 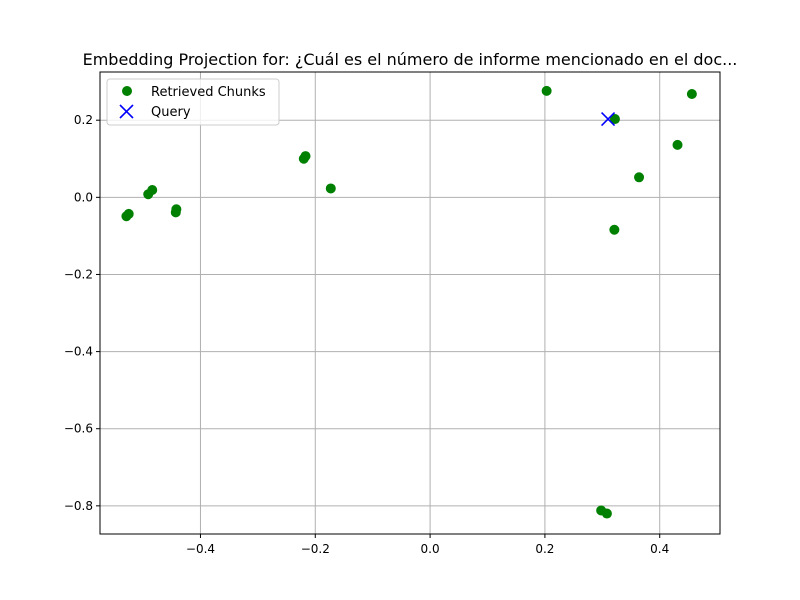 What do you see at coordinates (659, 549) in the screenshot?
I see `x-tick-label: 0.4` at bounding box center [659, 549].